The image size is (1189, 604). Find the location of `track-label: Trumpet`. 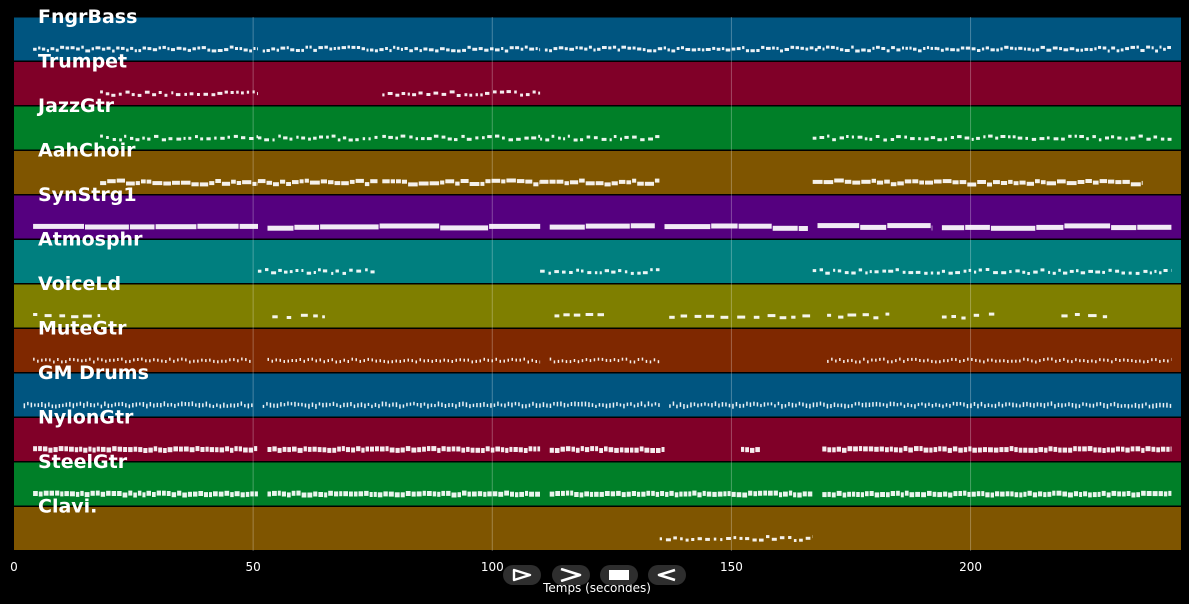

track-label: Trumpet is located at coordinates (82, 62).